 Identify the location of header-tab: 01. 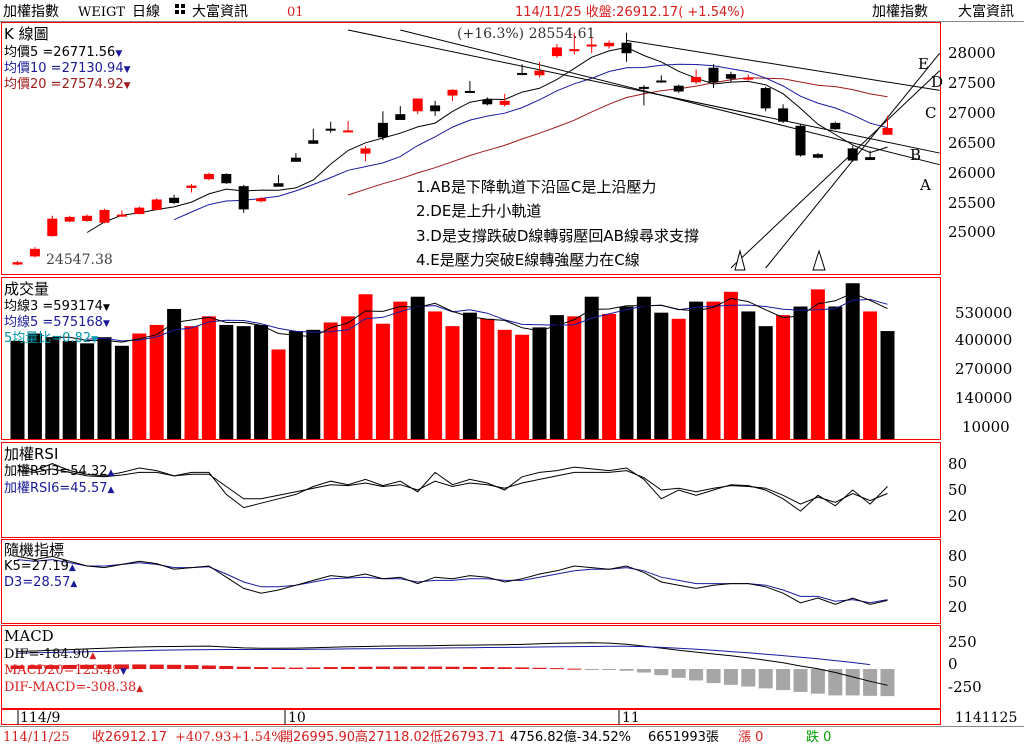
(295, 12).